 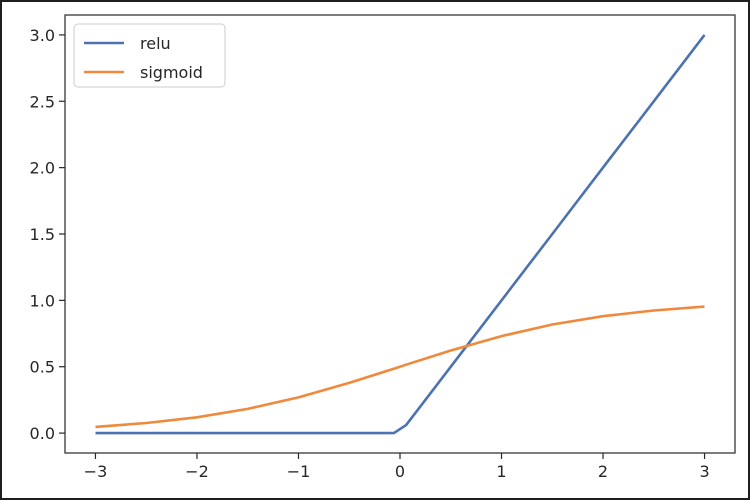 What do you see at coordinates (704, 471) in the screenshot?
I see `x-tick-label: 3` at bounding box center [704, 471].